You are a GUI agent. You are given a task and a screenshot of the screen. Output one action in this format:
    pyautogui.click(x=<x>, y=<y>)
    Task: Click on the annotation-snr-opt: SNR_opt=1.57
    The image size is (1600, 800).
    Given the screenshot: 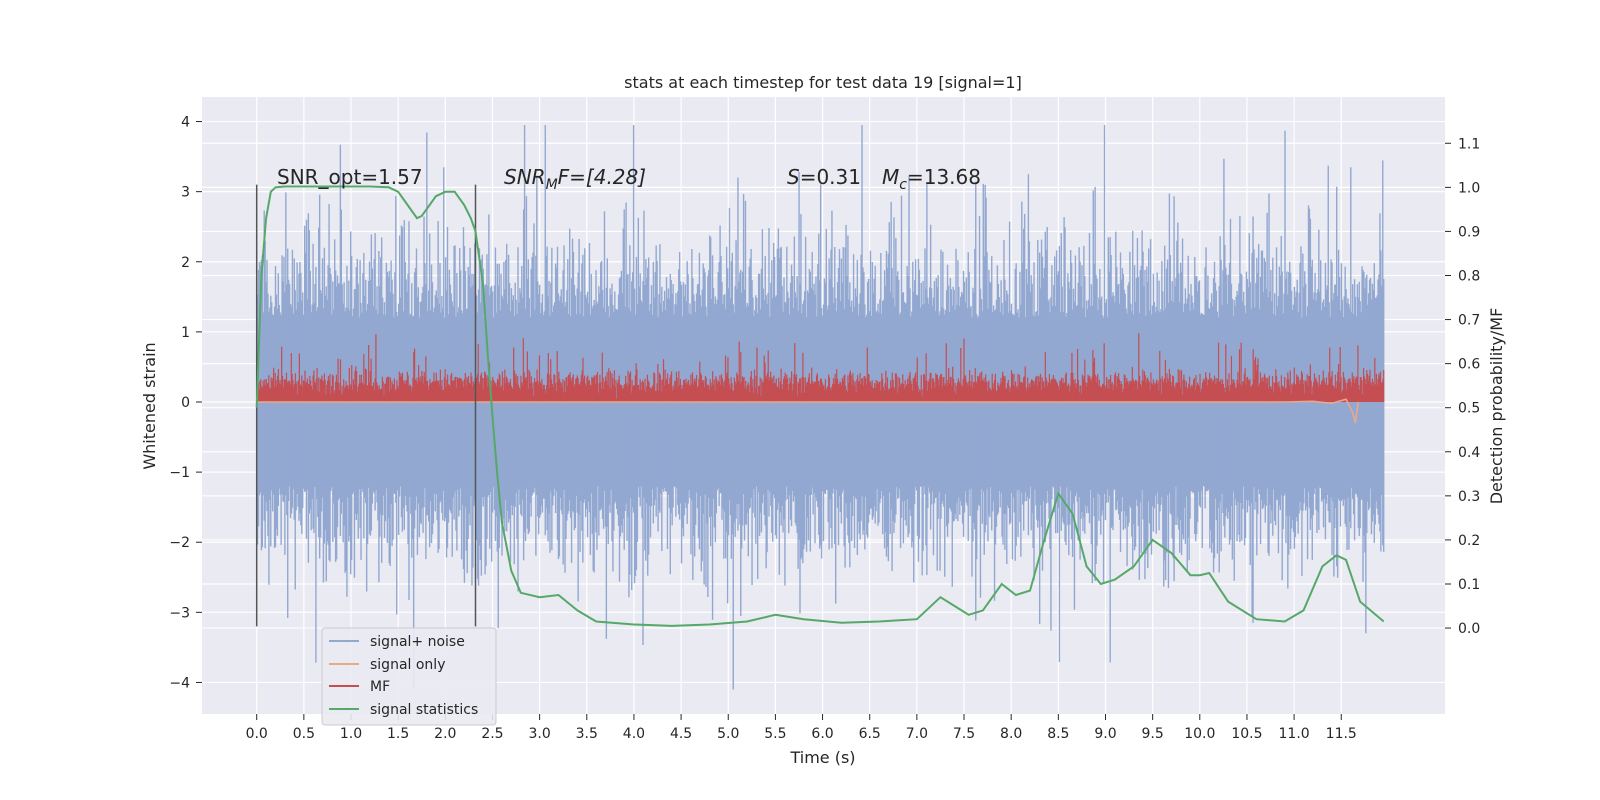 What is the action you would take?
    pyautogui.click(x=350, y=177)
    